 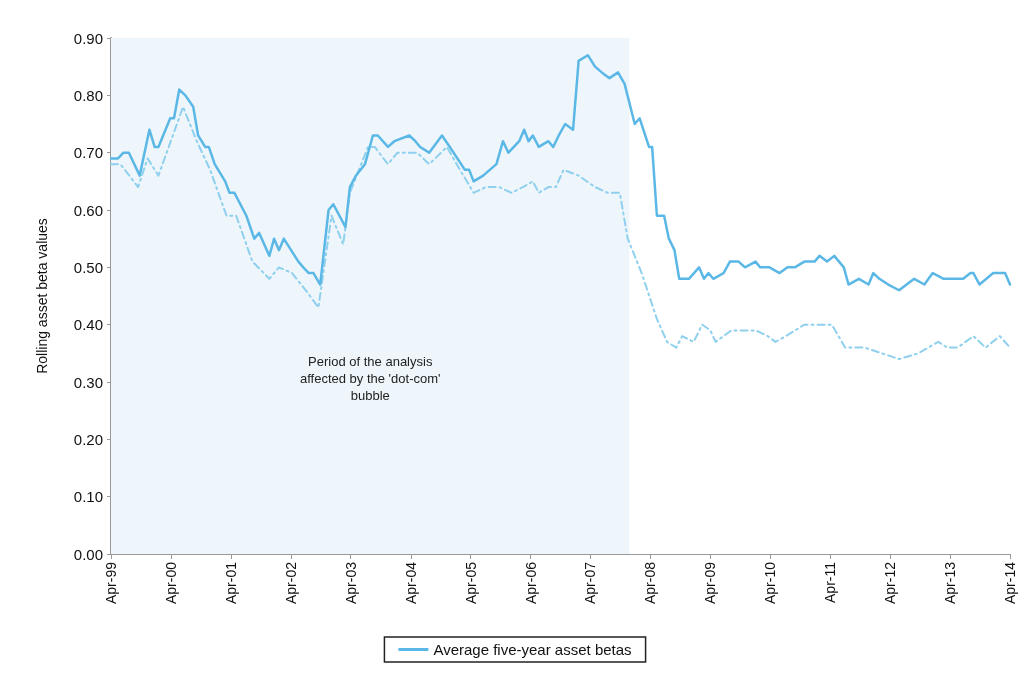 What do you see at coordinates (950, 583) in the screenshot?
I see `x-tick-label: Apr-13` at bounding box center [950, 583].